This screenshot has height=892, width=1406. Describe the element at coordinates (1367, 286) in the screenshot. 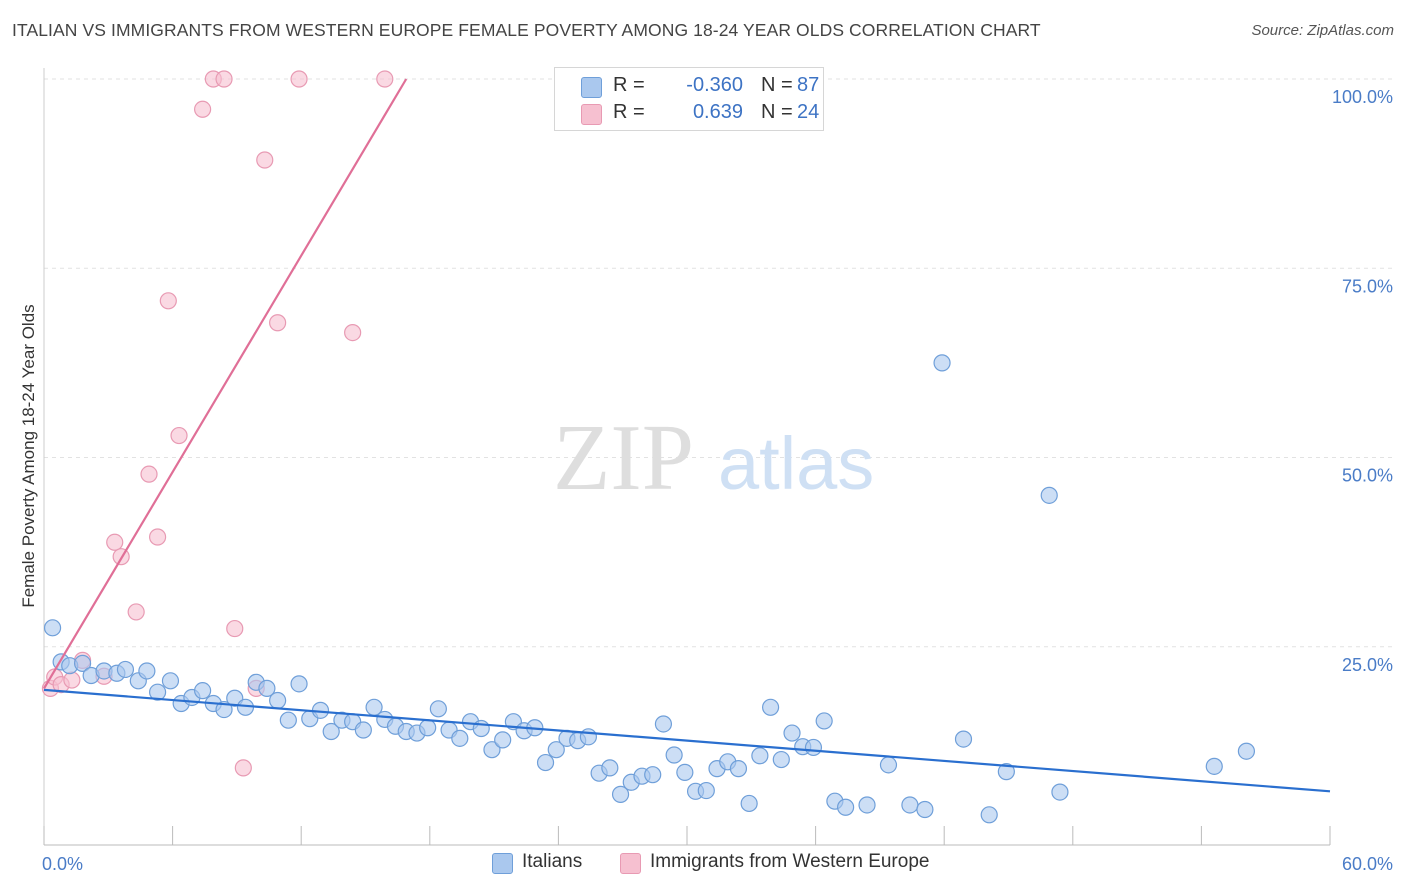

I see `y-tick-label: 75.0%` at that location.